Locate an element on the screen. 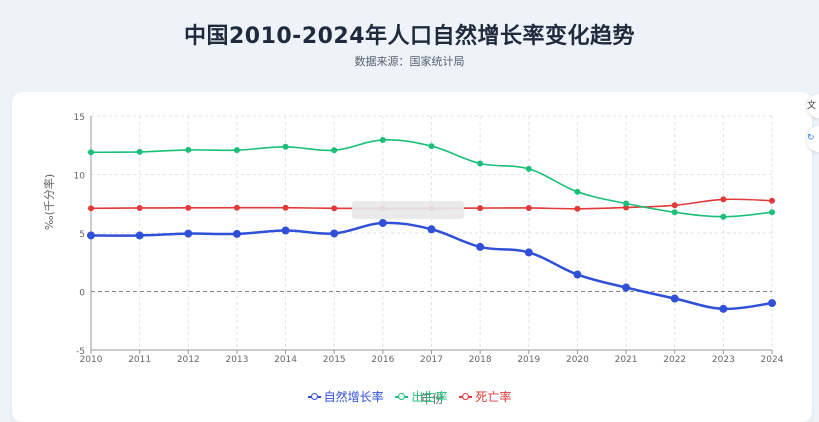 The image size is (819, 422). x-tick-label: 2016 is located at coordinates (382, 360).